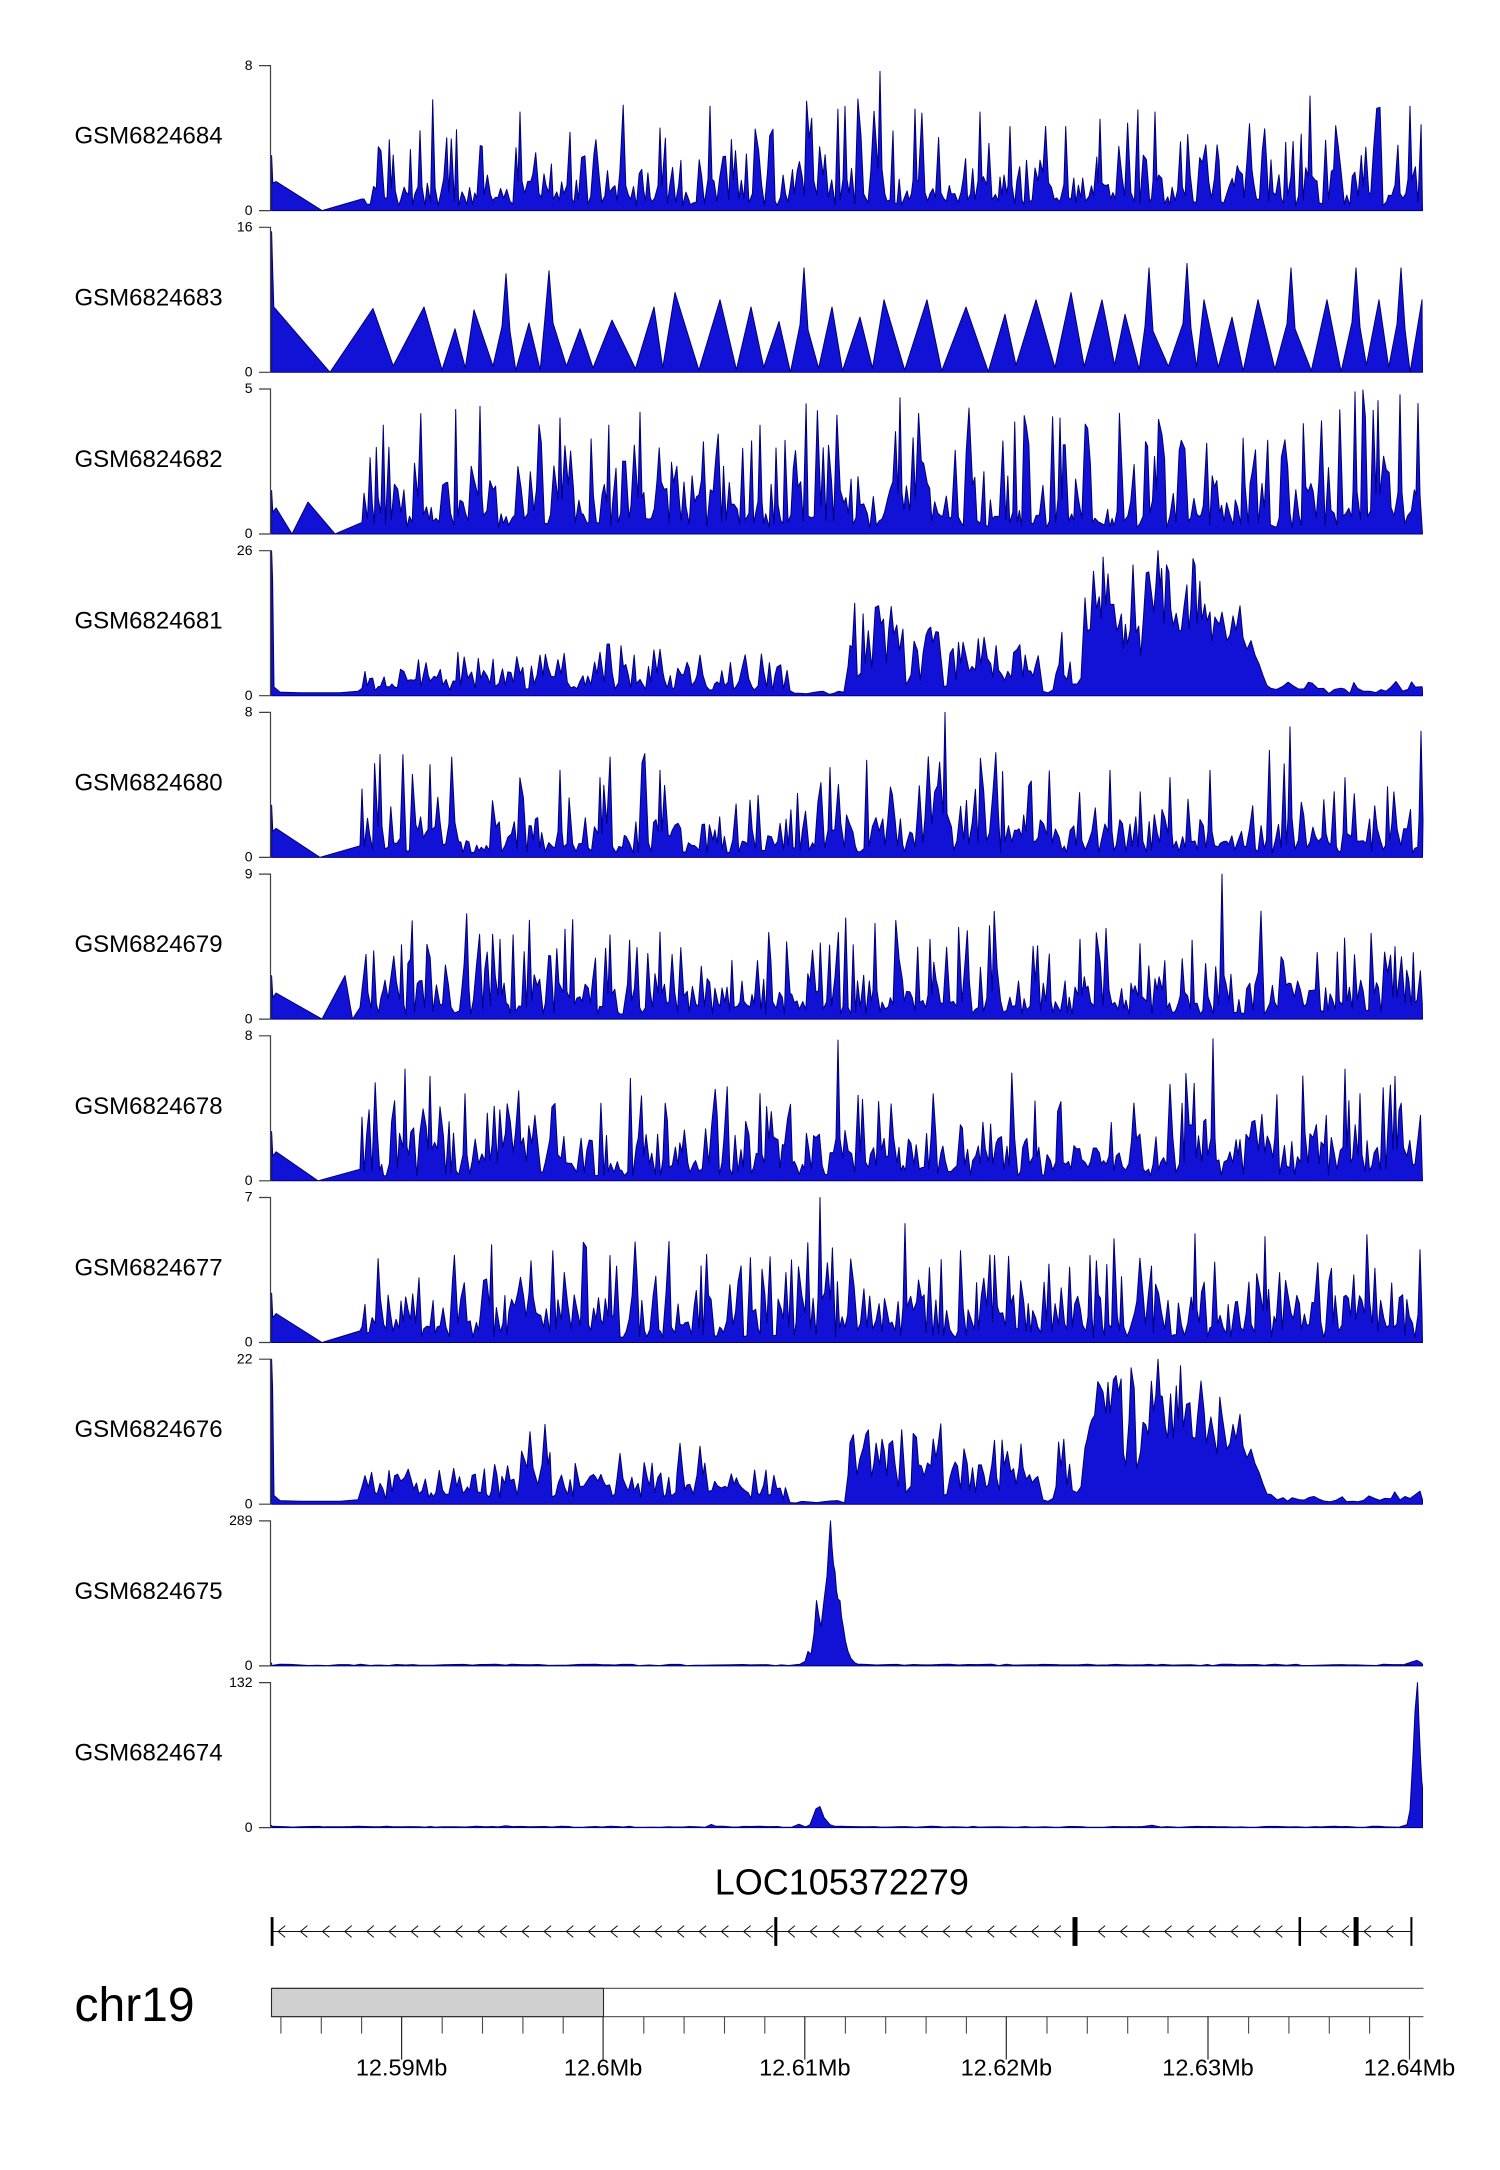  Describe the element at coordinates (842, 1882) in the screenshot. I see `svg-text: LOC105372279` at that location.